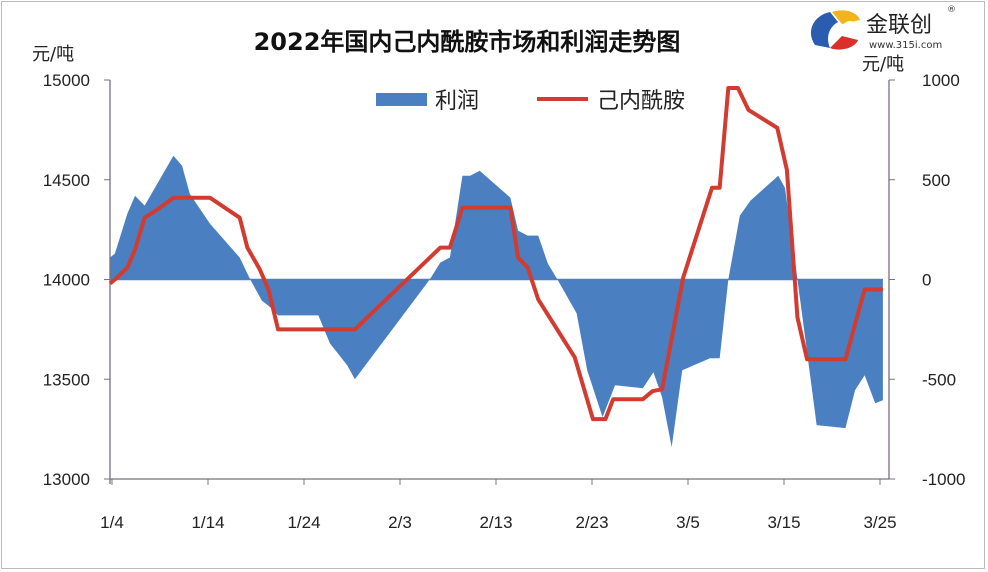 The image size is (988, 572). I want to click on left-tick-label: 14000, so click(66, 280).